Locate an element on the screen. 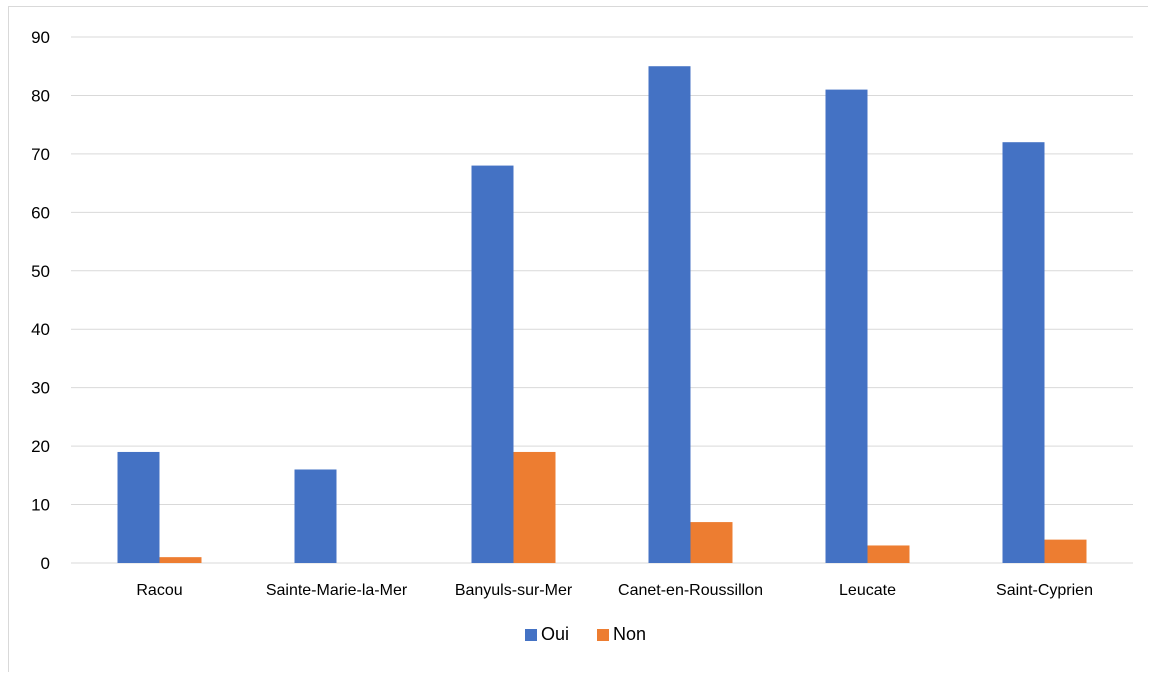 This screenshot has width=1153, height=676. x-category-label: Sainte-Marie-la-Mer is located at coordinates (337, 590).